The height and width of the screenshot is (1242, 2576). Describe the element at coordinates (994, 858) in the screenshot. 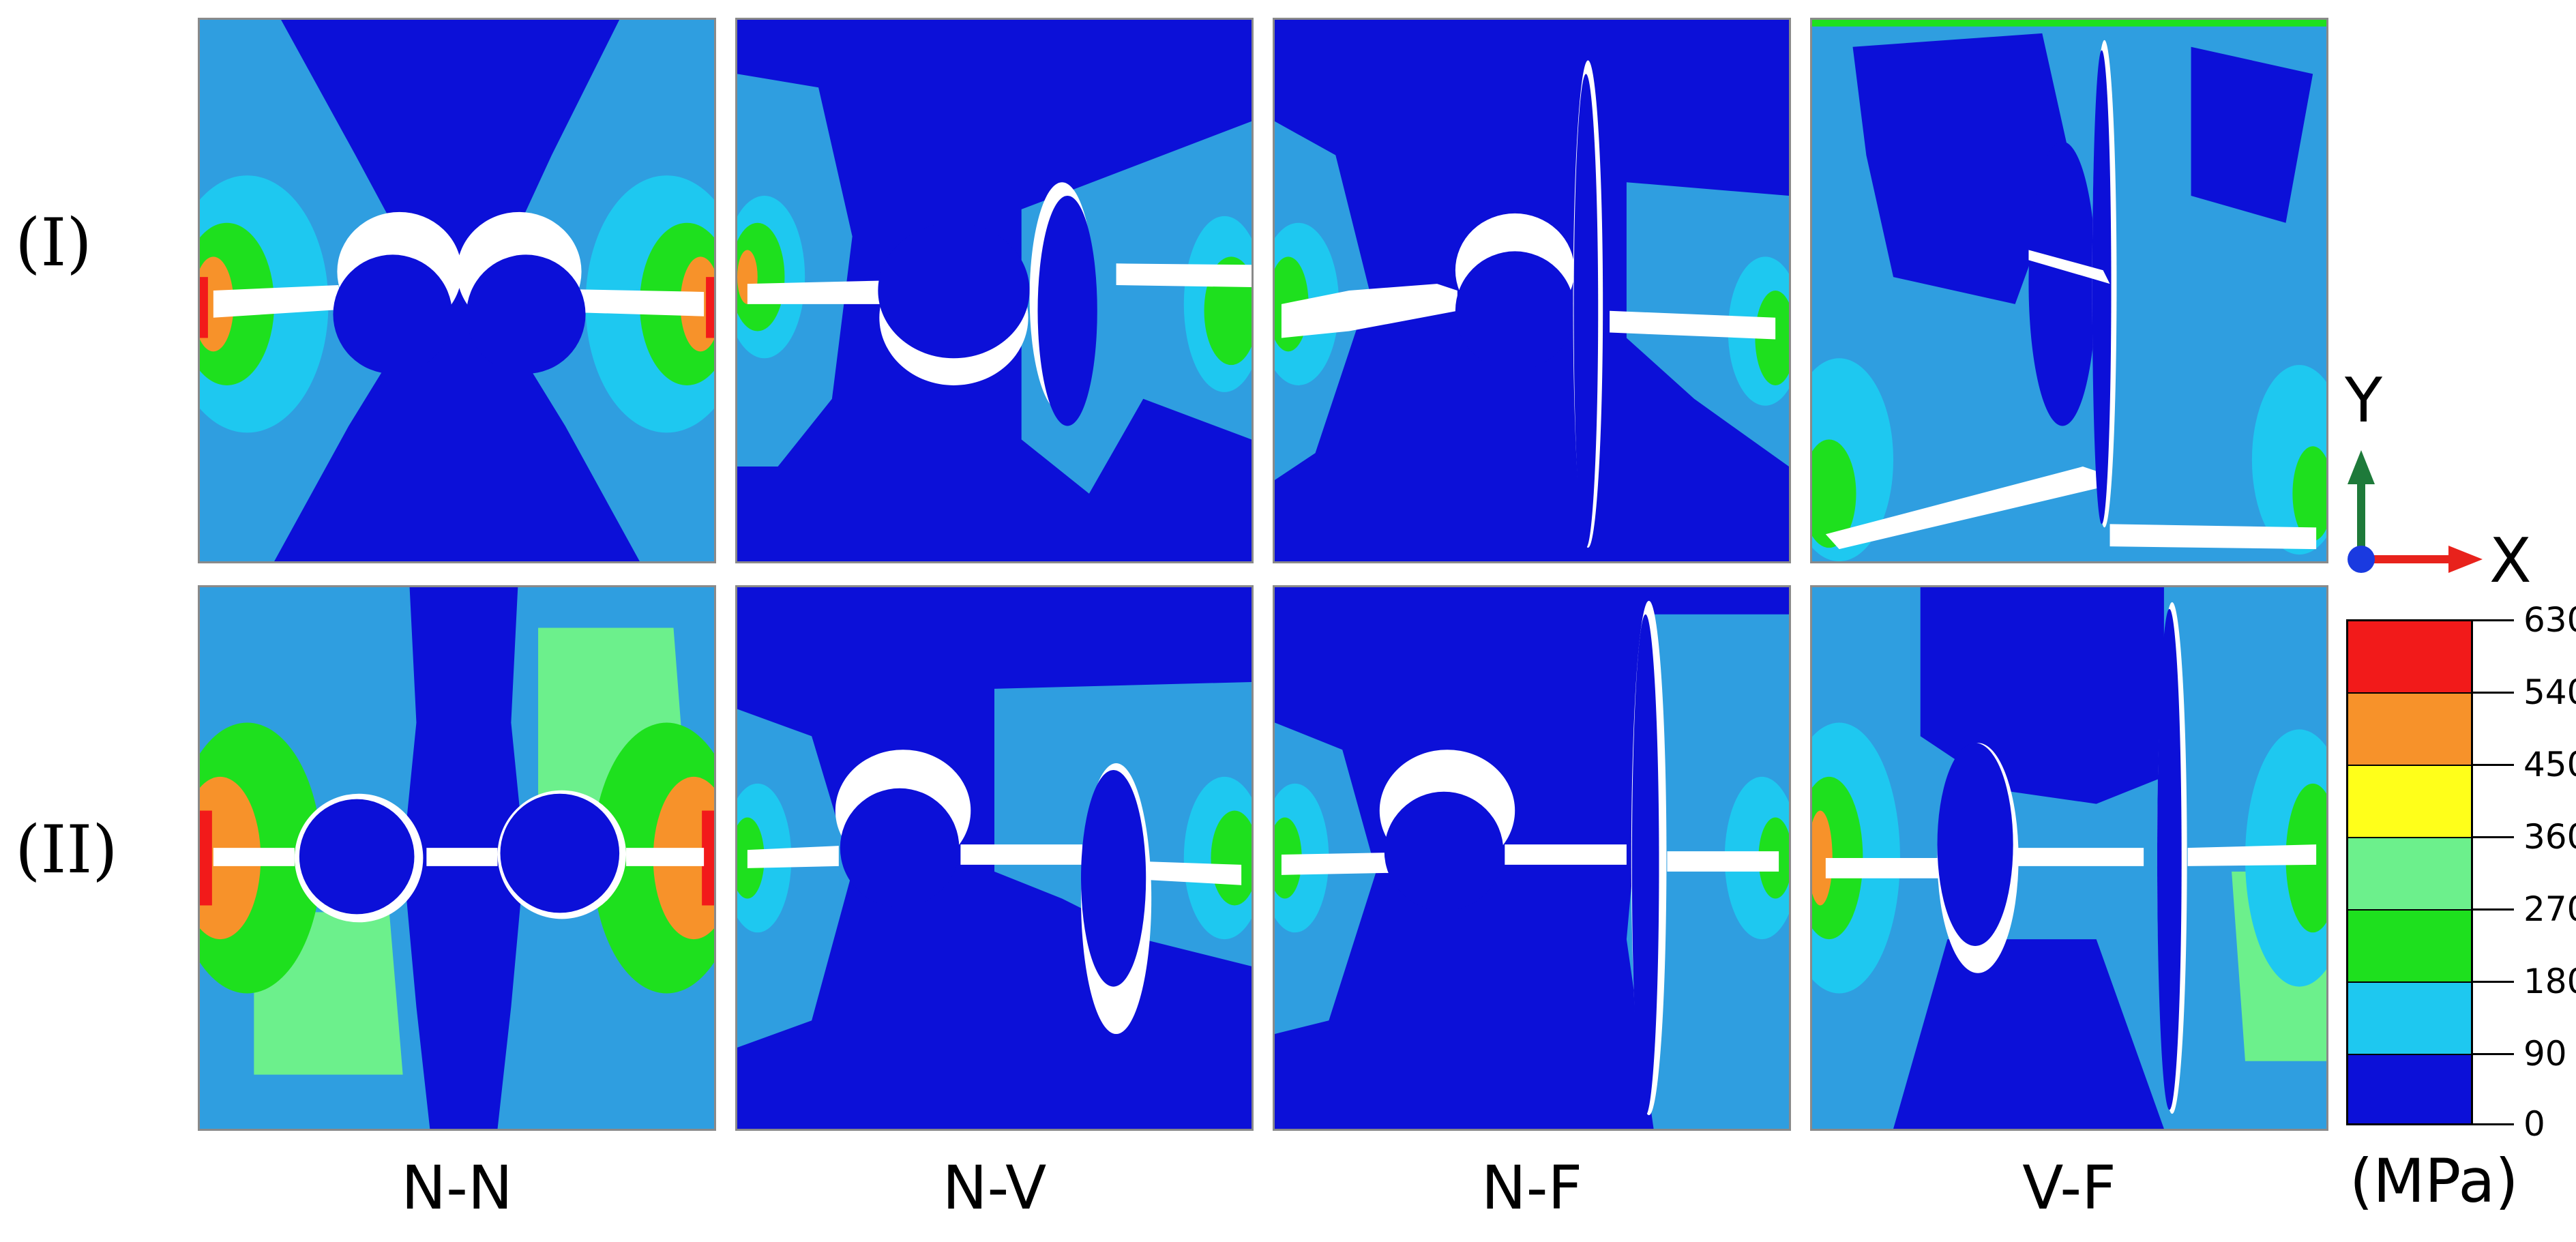

I see `panel-ii-nv` at that location.